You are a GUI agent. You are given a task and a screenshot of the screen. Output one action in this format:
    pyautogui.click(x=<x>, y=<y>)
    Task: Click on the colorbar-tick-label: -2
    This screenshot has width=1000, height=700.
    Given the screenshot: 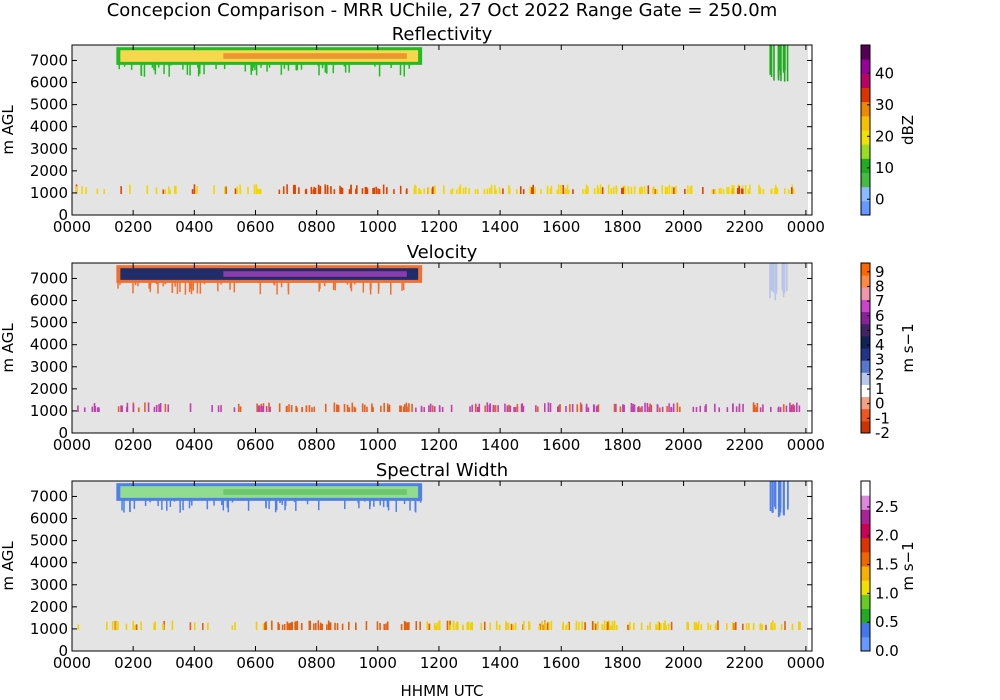 What is the action you would take?
    pyautogui.click(x=882, y=433)
    